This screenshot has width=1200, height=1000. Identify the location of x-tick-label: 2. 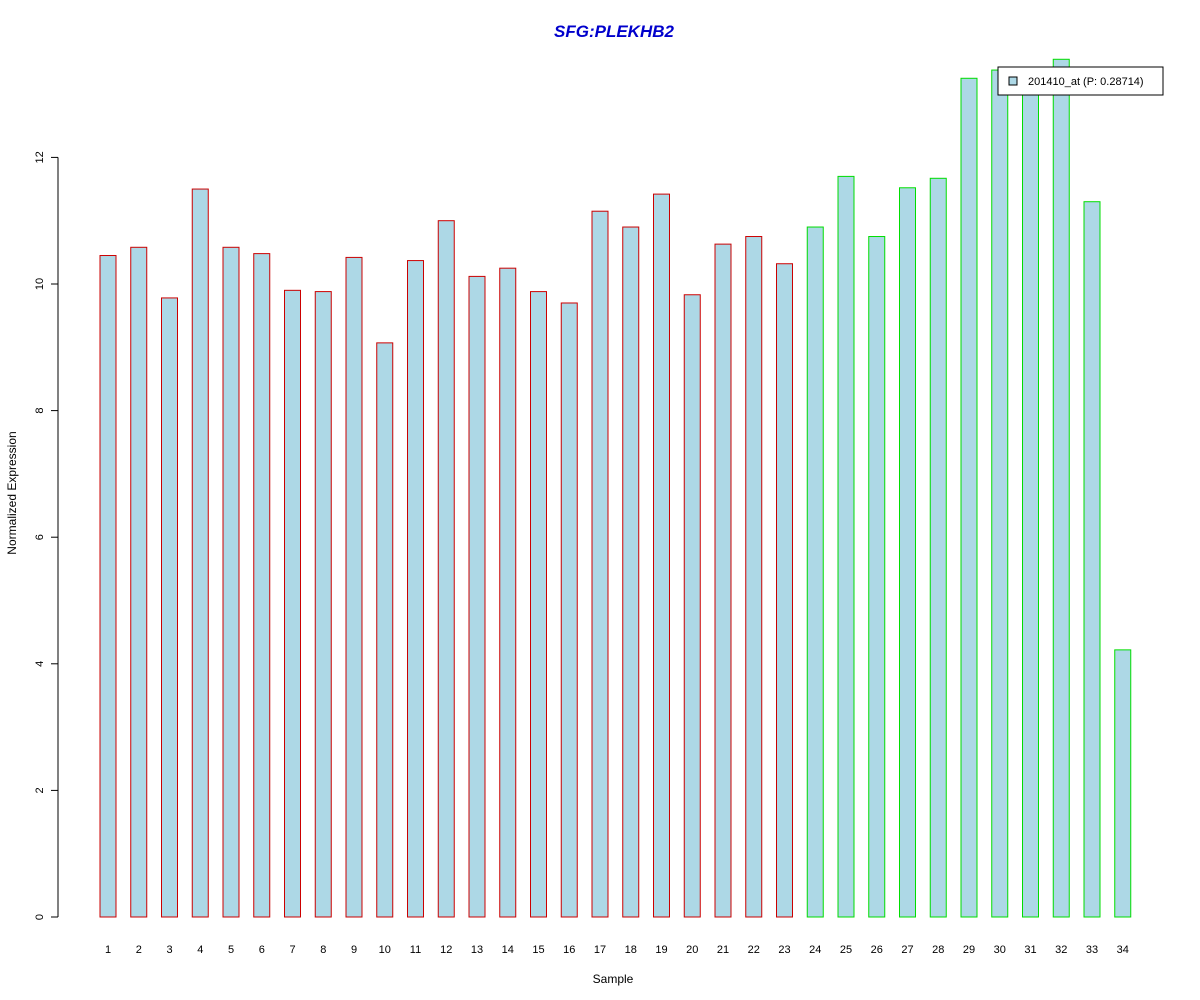
(139, 950).